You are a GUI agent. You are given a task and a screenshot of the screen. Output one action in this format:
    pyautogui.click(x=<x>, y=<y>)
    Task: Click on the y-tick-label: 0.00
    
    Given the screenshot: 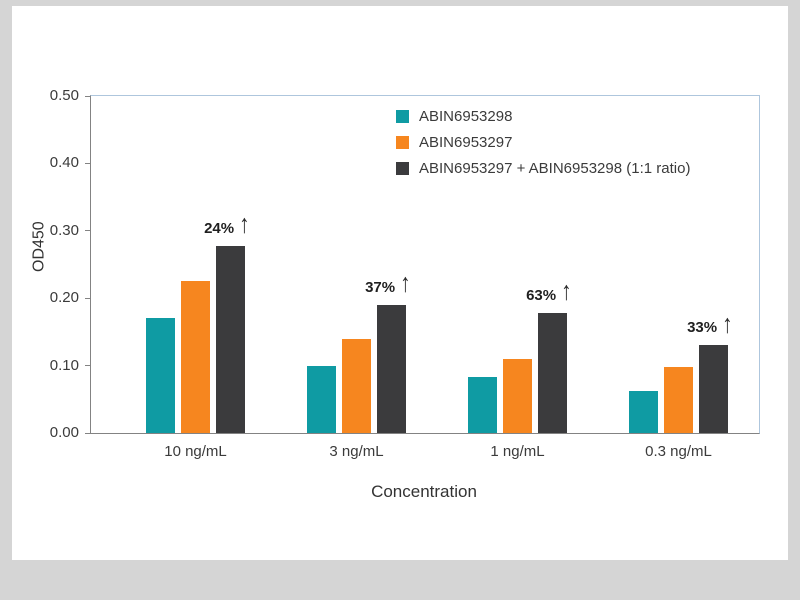 What is the action you would take?
    pyautogui.click(x=64, y=432)
    